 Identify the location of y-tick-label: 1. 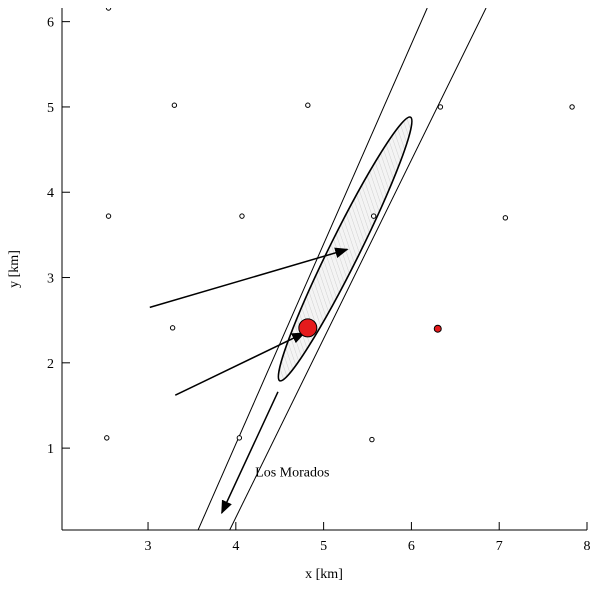
(50, 449).